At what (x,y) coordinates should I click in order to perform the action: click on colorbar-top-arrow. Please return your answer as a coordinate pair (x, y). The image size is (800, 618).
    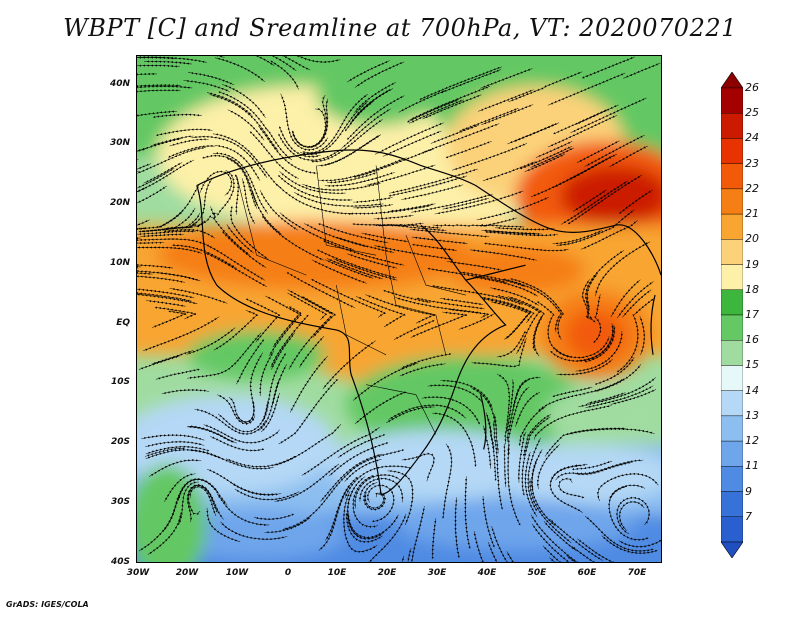
    Looking at the image, I should click on (732, 80).